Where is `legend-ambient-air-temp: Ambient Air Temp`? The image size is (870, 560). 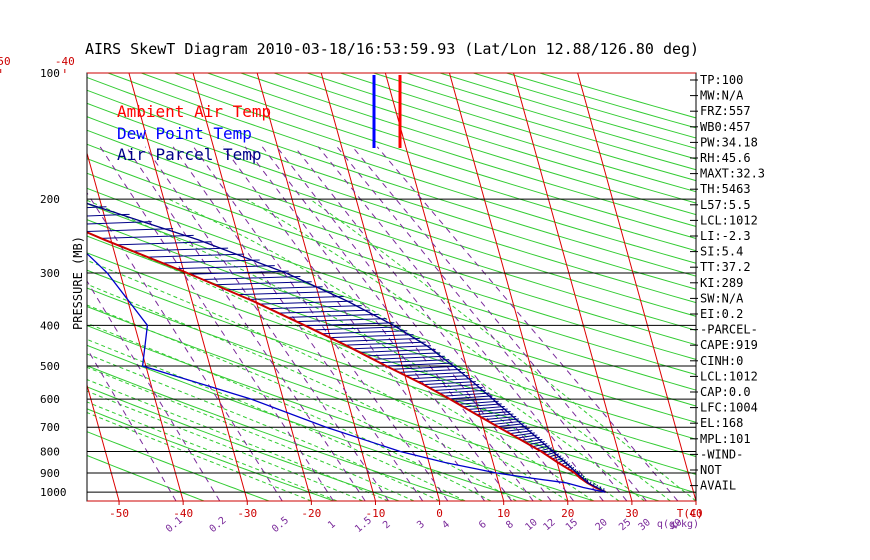 legend-ambient-air-temp: Ambient Air Temp is located at coordinates (194, 111).